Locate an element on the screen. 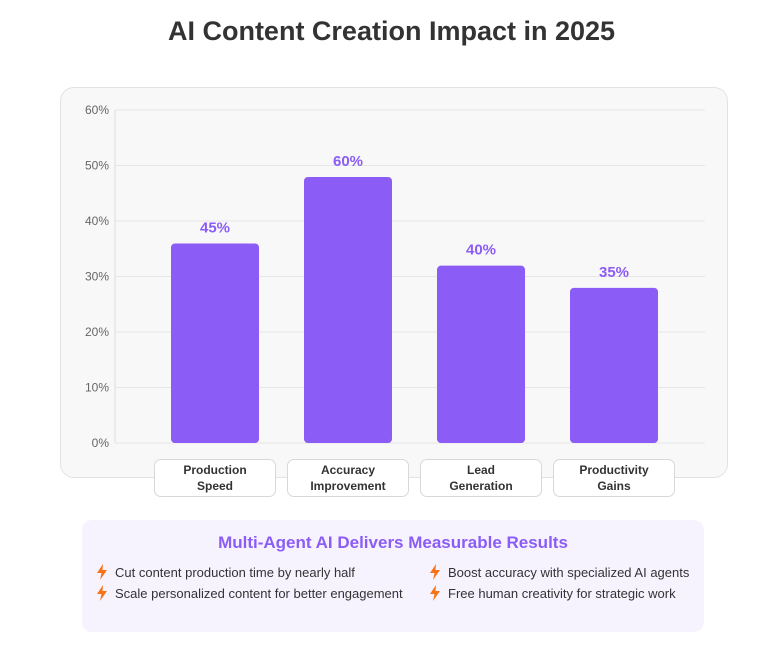 The width and height of the screenshot is (783, 658). category-label: Productivity Gains is located at coordinates (614, 478).